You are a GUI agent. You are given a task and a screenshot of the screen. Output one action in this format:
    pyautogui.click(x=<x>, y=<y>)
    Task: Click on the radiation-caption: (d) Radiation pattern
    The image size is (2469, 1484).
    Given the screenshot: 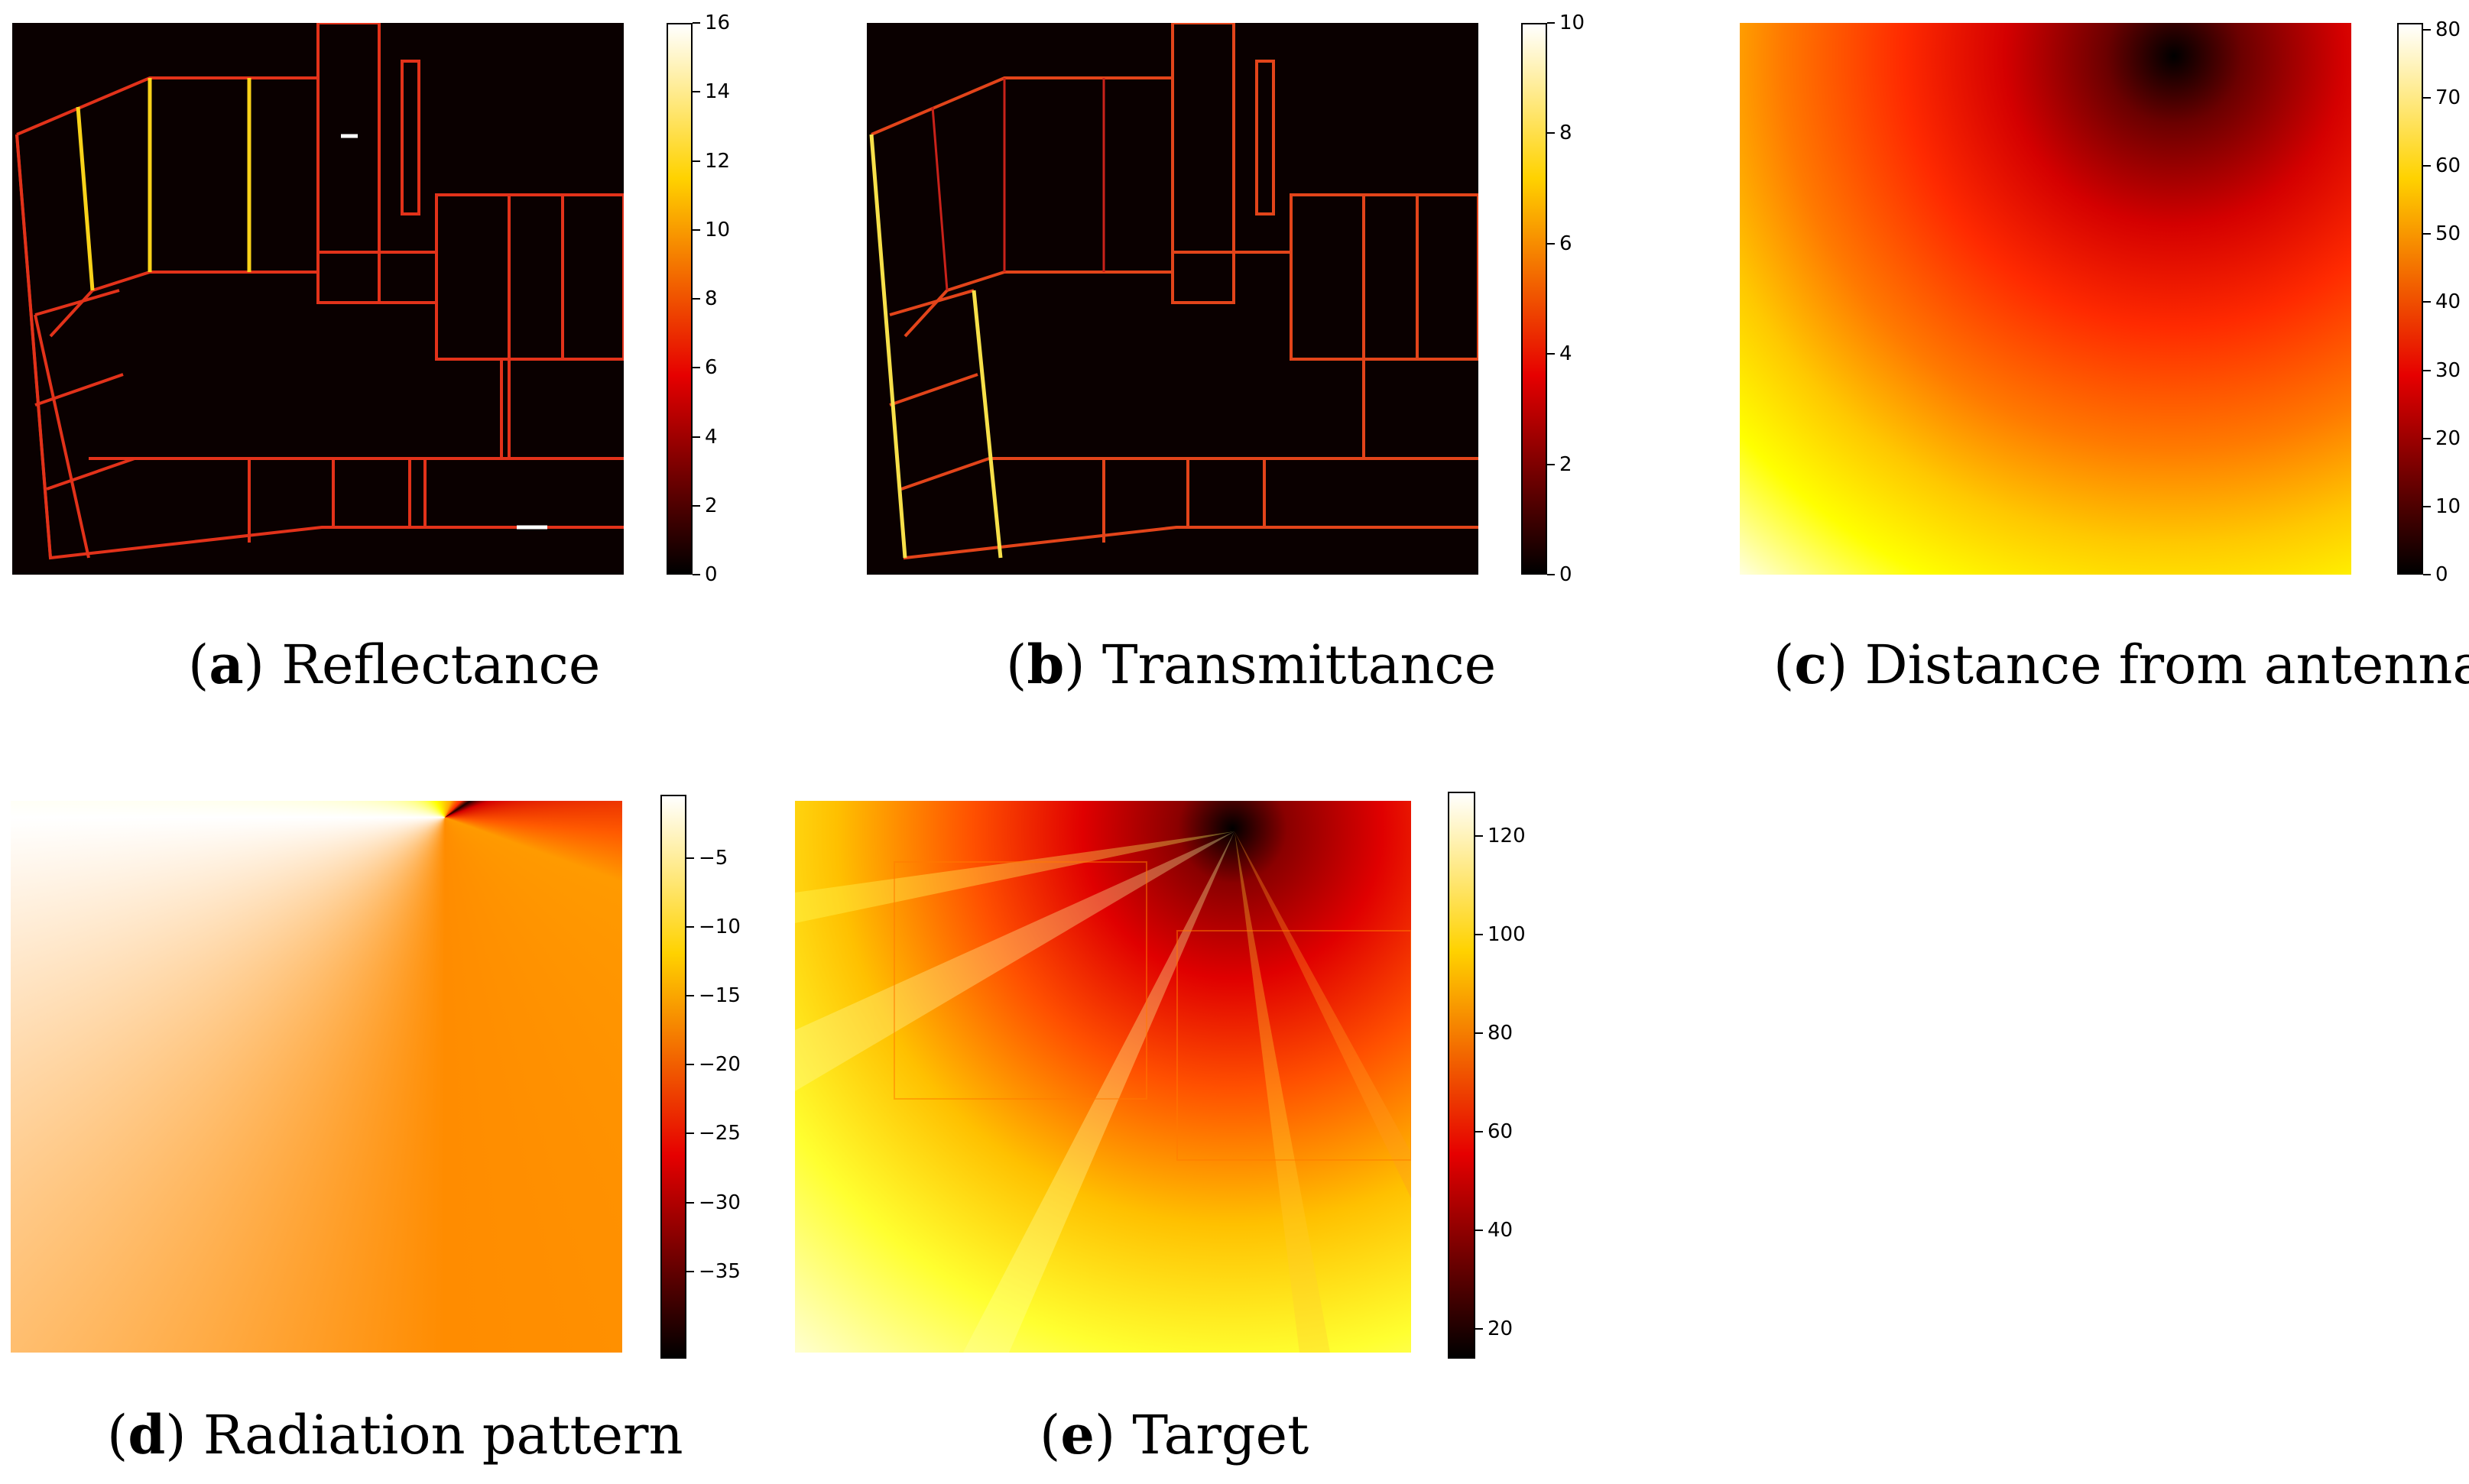 What is the action you would take?
    pyautogui.click(x=395, y=1435)
    